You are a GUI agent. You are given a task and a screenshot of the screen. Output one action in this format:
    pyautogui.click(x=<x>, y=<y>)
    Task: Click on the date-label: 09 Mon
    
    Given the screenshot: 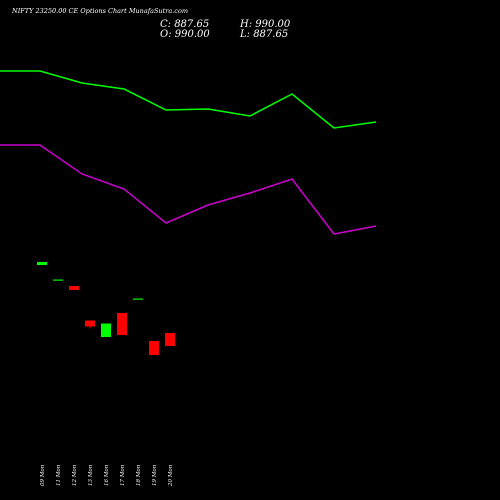 What is the action you would take?
    pyautogui.click(x=43, y=475)
    